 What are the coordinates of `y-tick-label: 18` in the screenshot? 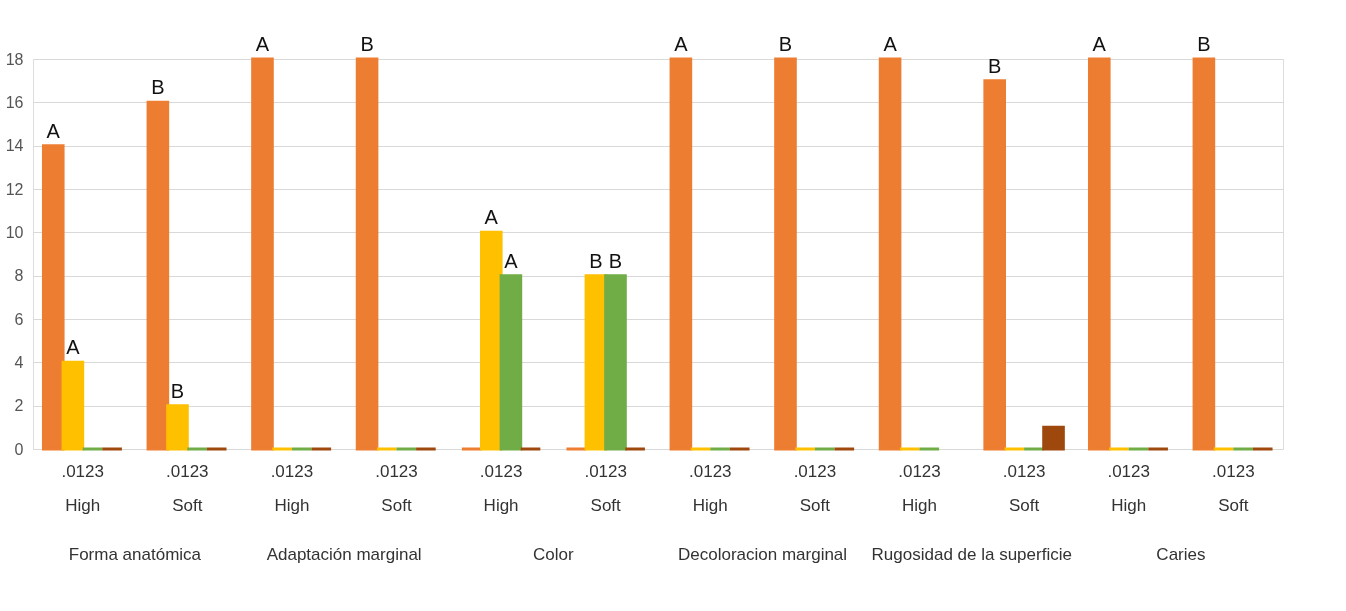 It's located at (14, 59).